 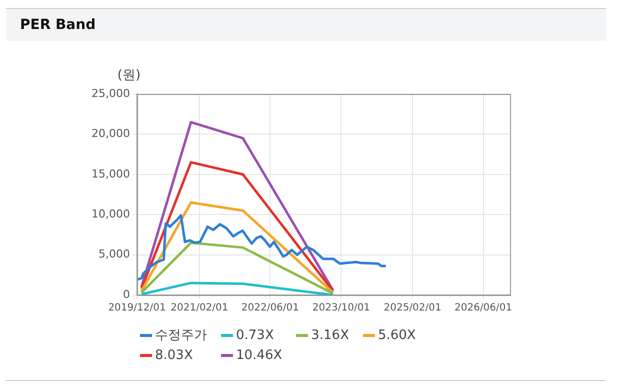 What do you see at coordinates (259, 355) in the screenshot?
I see `legend-label: 10.46X` at bounding box center [259, 355].